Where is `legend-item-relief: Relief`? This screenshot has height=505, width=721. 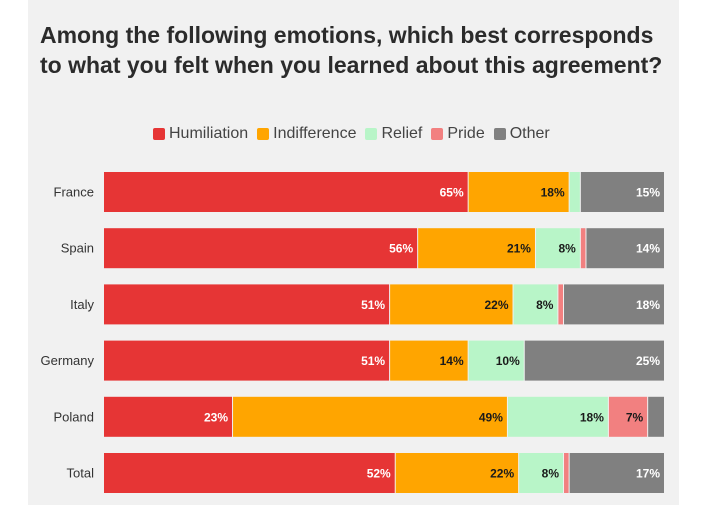
legend-item-relief: Relief is located at coordinates (393, 134).